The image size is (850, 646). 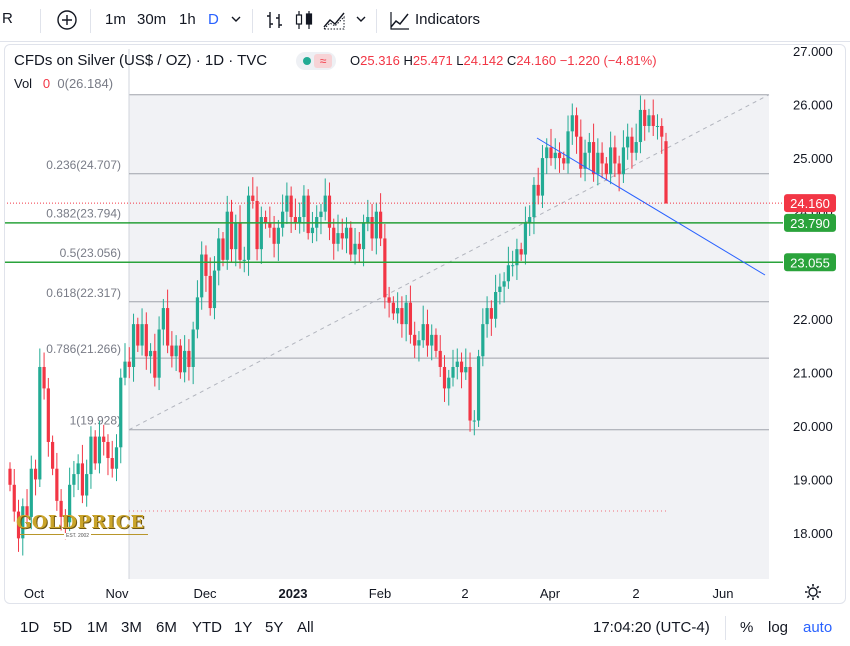 I want to click on auto-scale-toggle: auto, so click(x=818, y=627).